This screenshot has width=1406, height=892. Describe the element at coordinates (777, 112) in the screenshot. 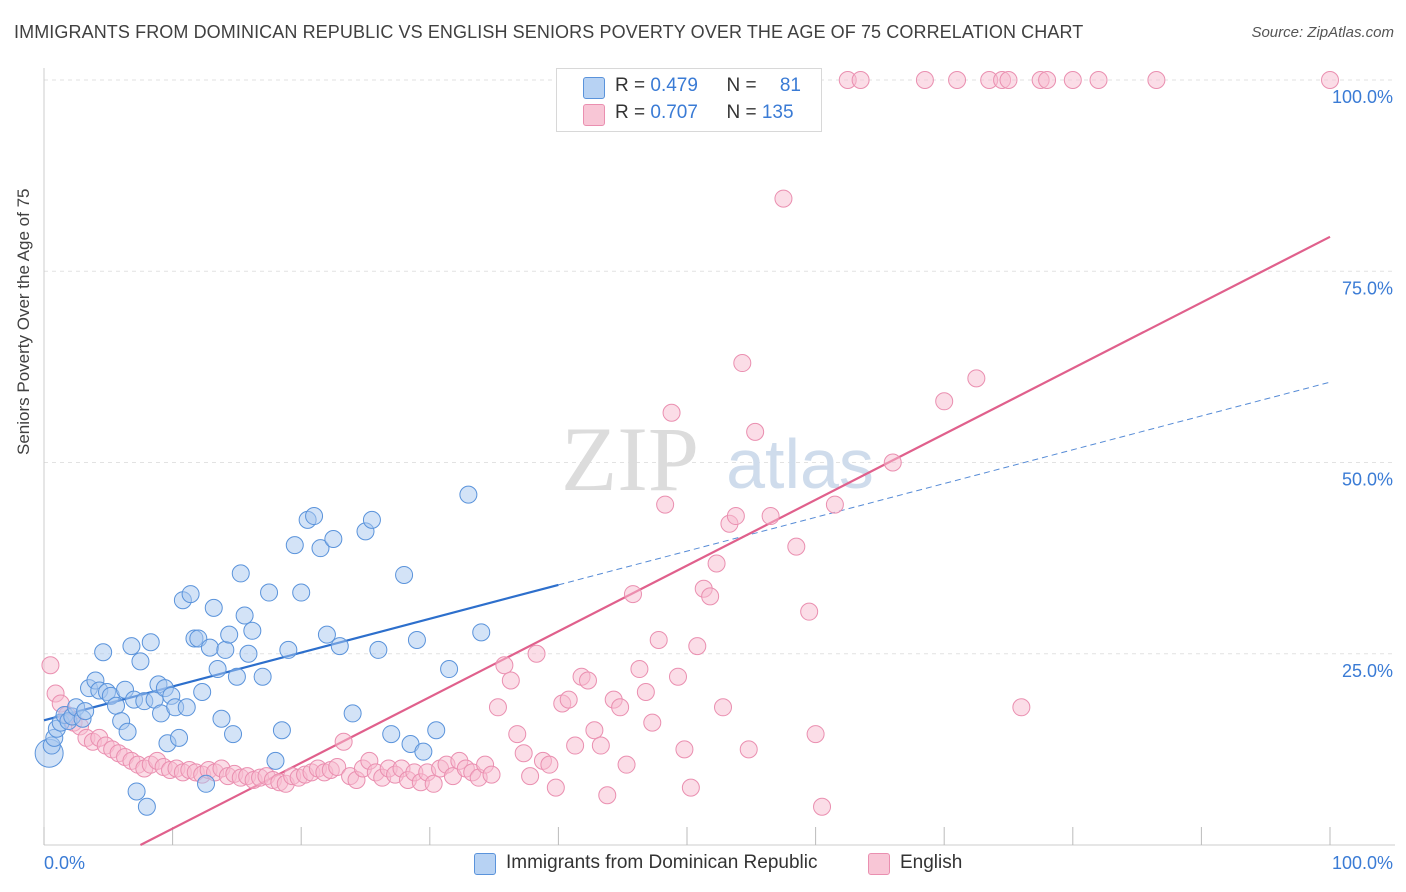

I see `legend-n-value: 135` at that location.